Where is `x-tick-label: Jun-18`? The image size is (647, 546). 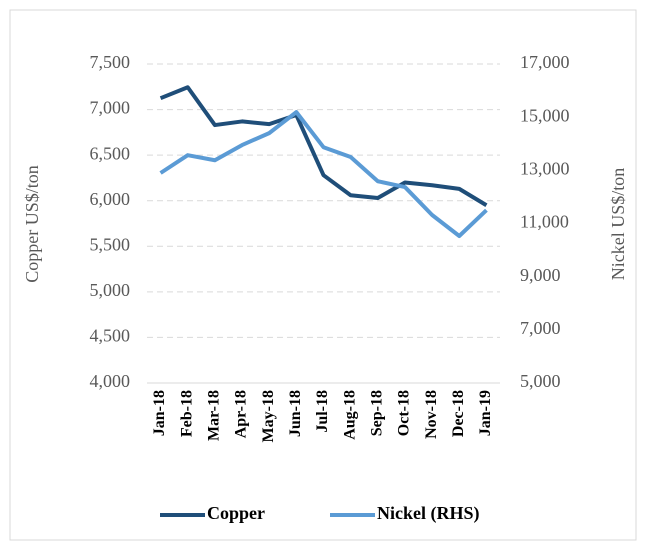
x-tick-label: Jun-18 is located at coordinates (295, 413).